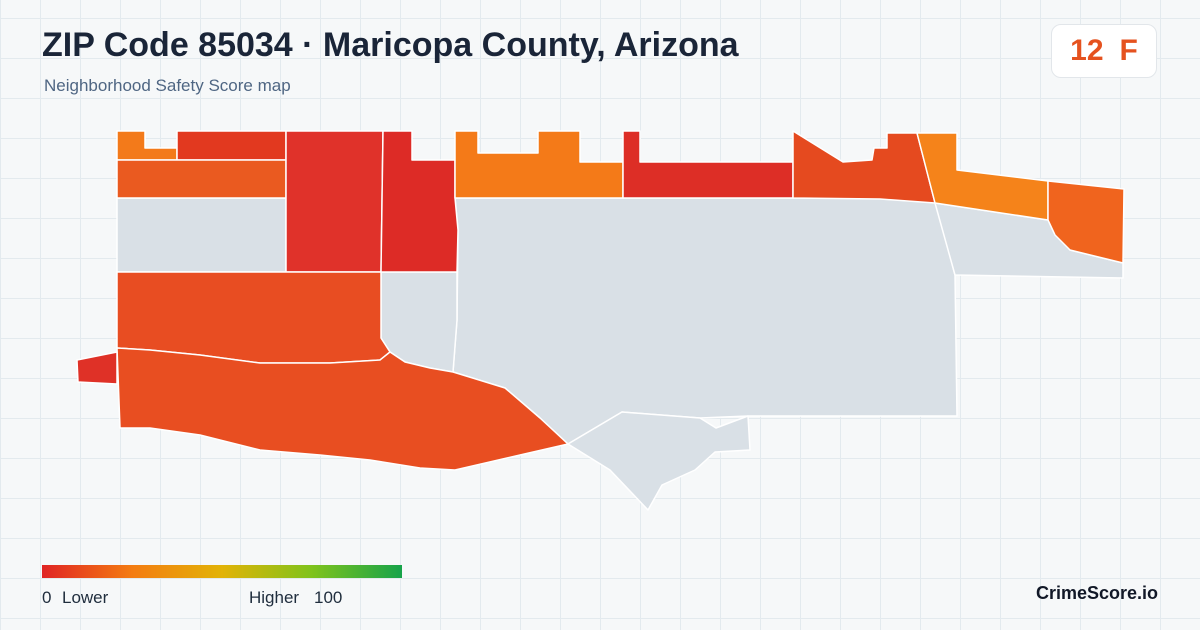 The width and height of the screenshot is (1200, 630). I want to click on map-region-nodata-west, so click(201, 235).